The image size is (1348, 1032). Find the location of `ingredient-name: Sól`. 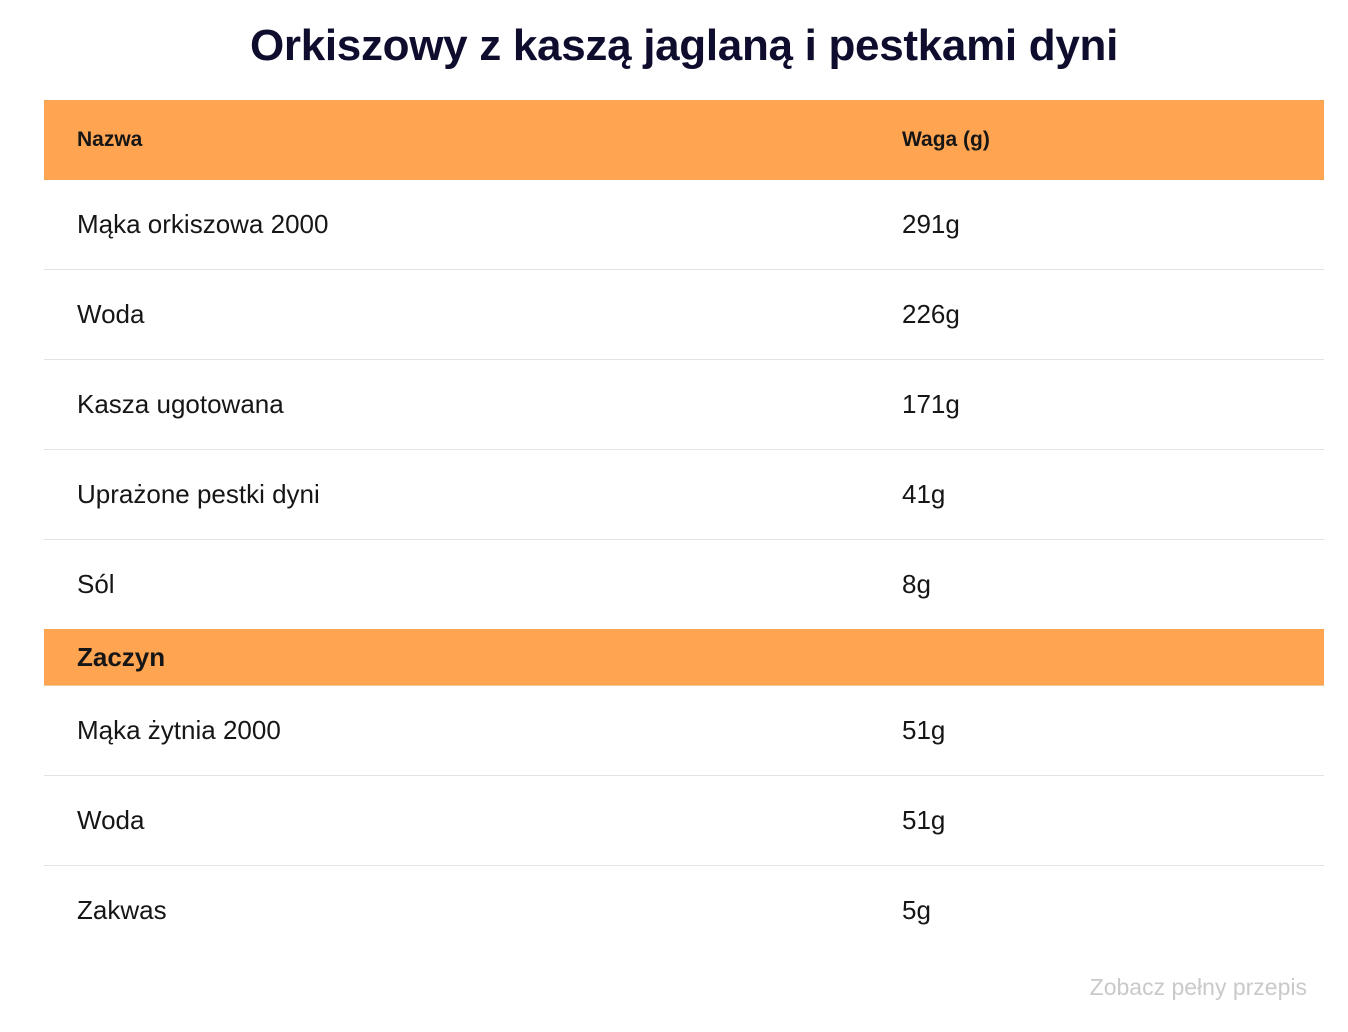

ingredient-name: Sól is located at coordinates (96, 584).